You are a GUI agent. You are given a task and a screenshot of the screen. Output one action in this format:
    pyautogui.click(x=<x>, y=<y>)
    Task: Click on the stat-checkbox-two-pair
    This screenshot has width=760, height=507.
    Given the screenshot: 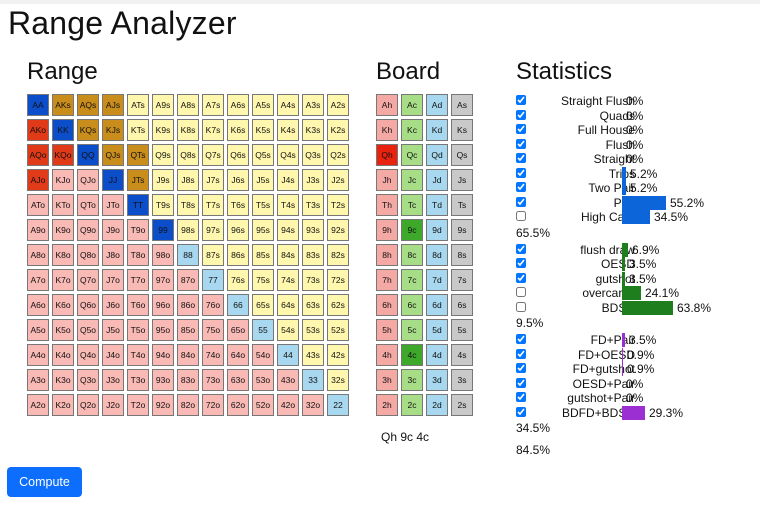 What is the action you would take?
    pyautogui.click(x=521, y=187)
    